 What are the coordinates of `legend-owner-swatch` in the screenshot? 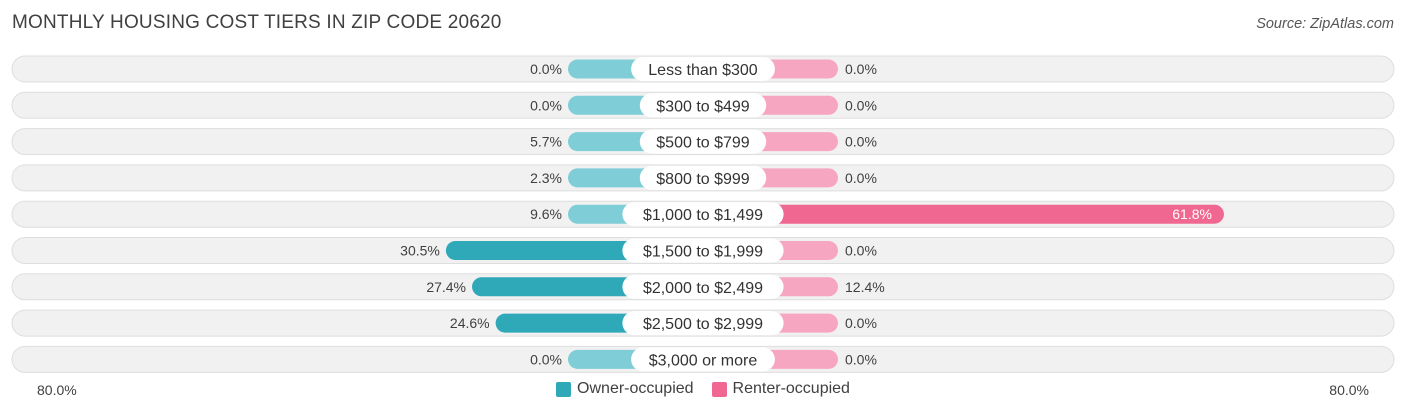 It's located at (564, 389).